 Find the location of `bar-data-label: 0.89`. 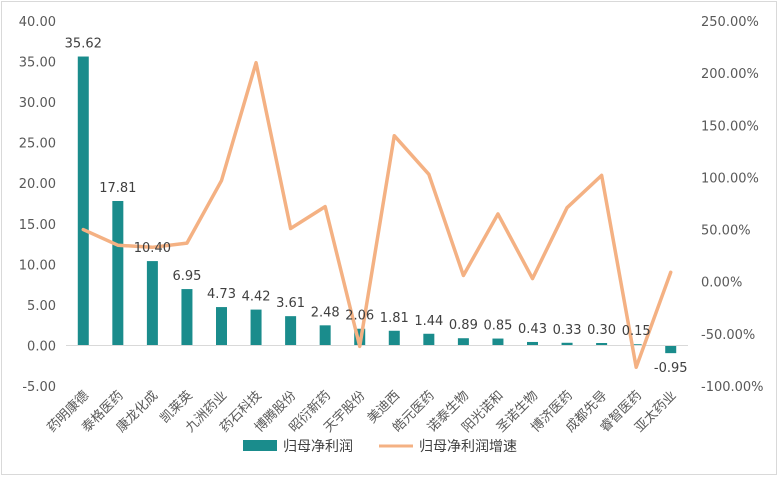

bar-data-label: 0.89 is located at coordinates (463, 325).